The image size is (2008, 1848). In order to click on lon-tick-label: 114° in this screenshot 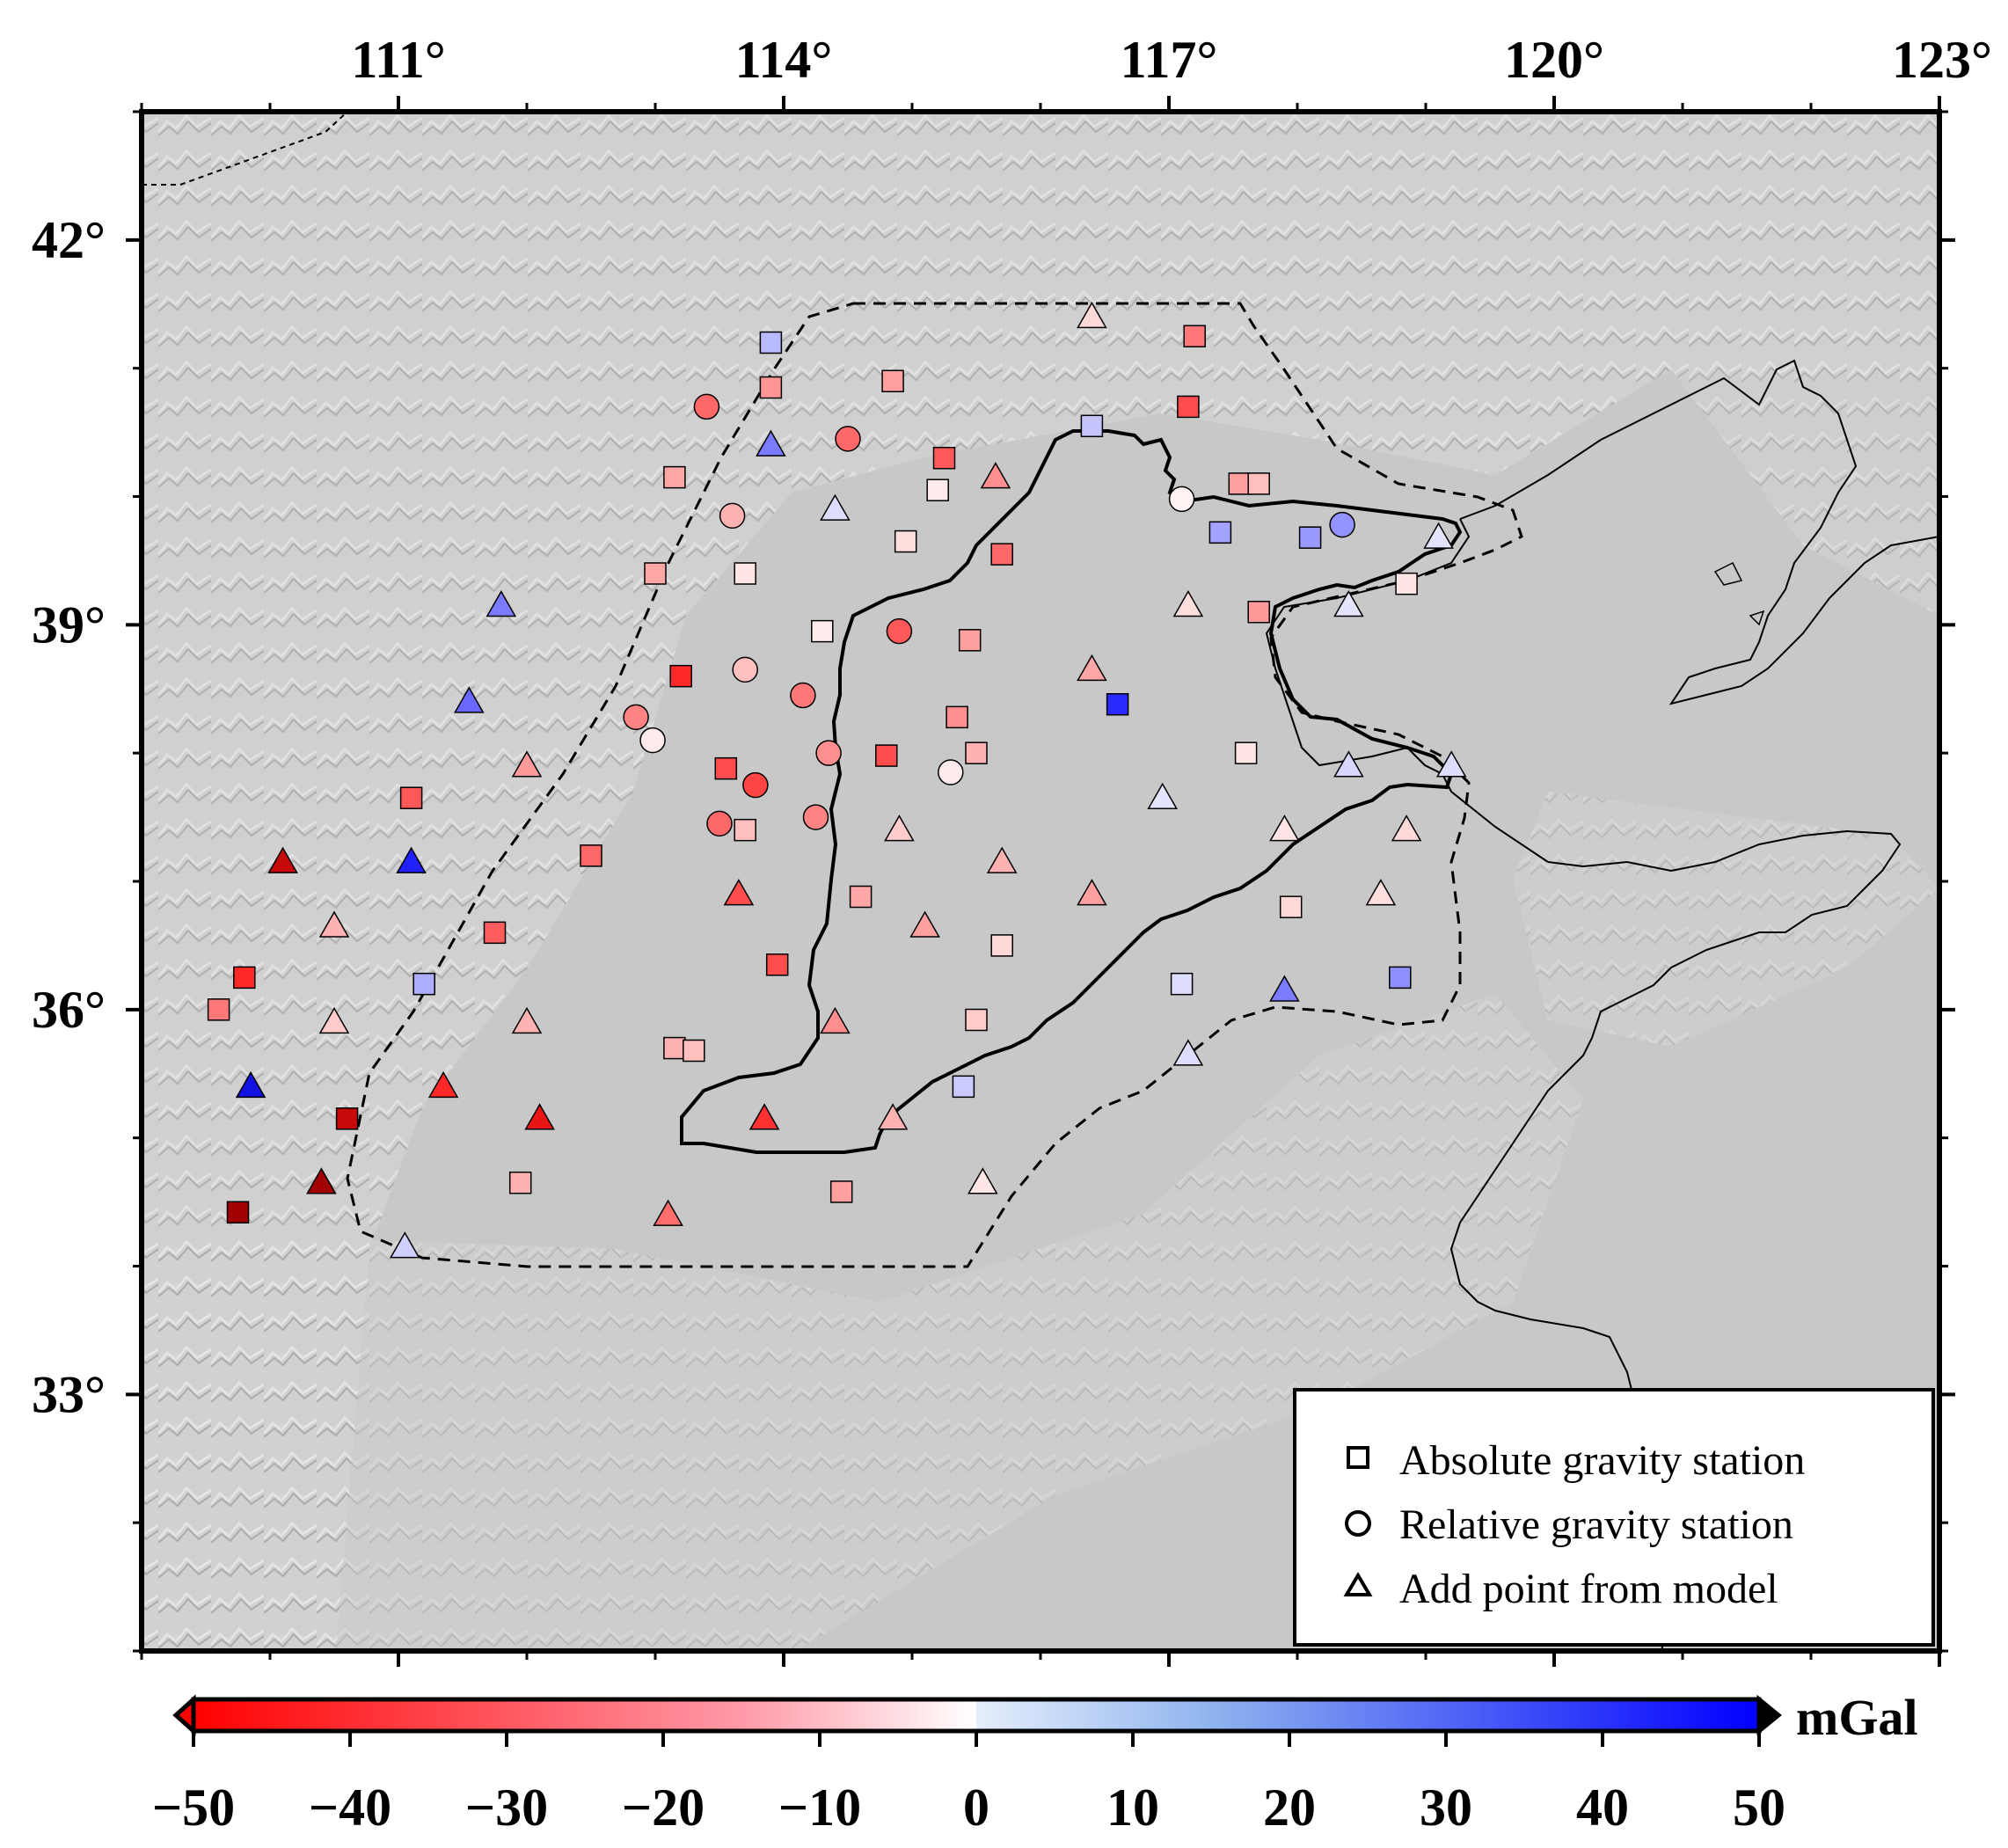, I will do `click(784, 60)`.